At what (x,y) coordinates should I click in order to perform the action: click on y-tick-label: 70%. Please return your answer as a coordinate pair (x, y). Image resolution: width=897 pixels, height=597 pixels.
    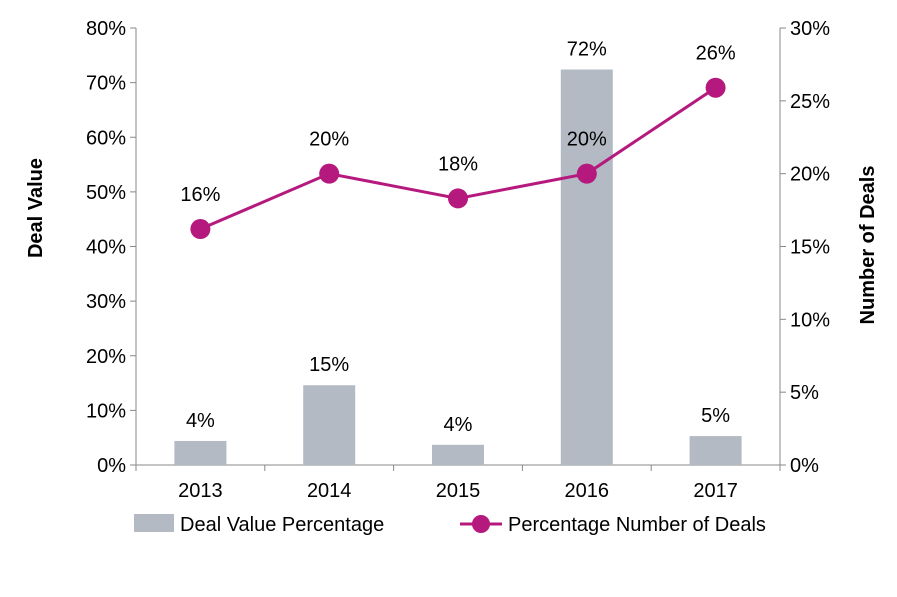
    Looking at the image, I should click on (106, 84).